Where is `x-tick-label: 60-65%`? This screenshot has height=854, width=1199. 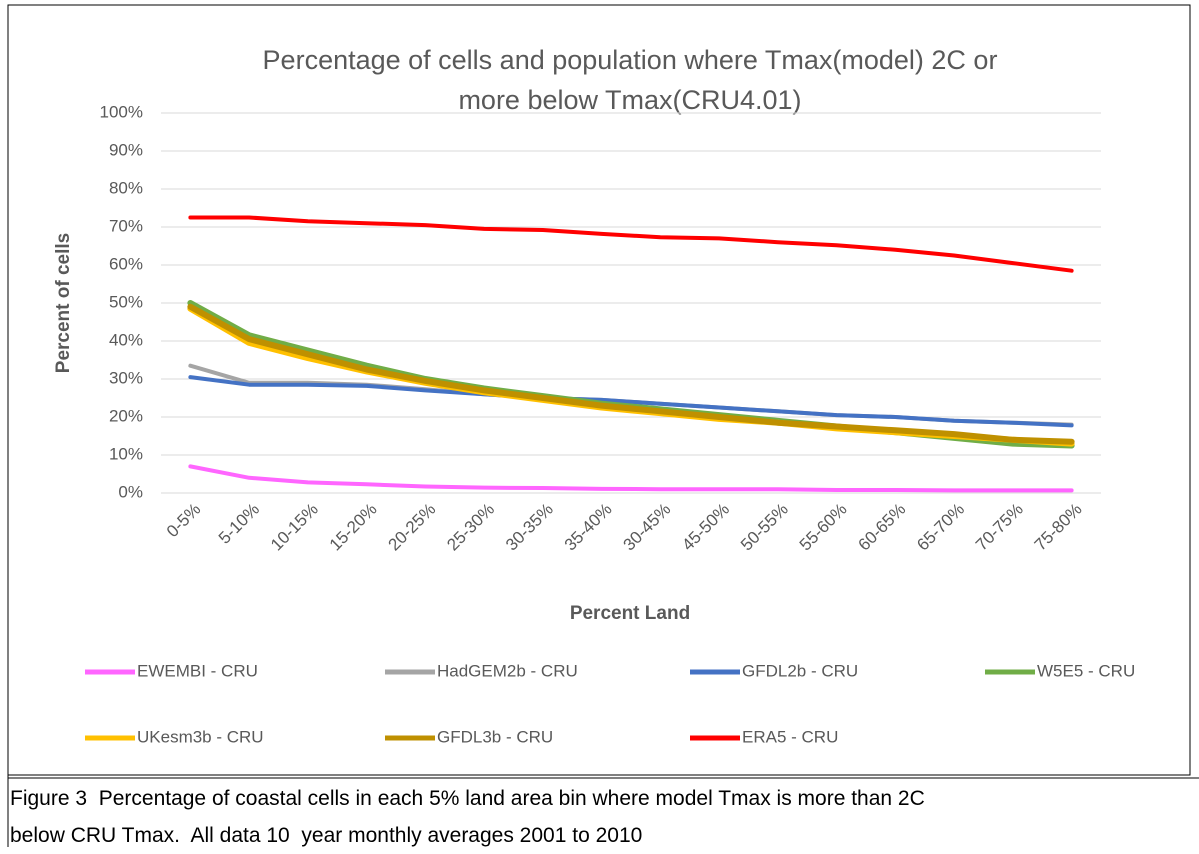 x-tick-label: 60-65% is located at coordinates (881, 527).